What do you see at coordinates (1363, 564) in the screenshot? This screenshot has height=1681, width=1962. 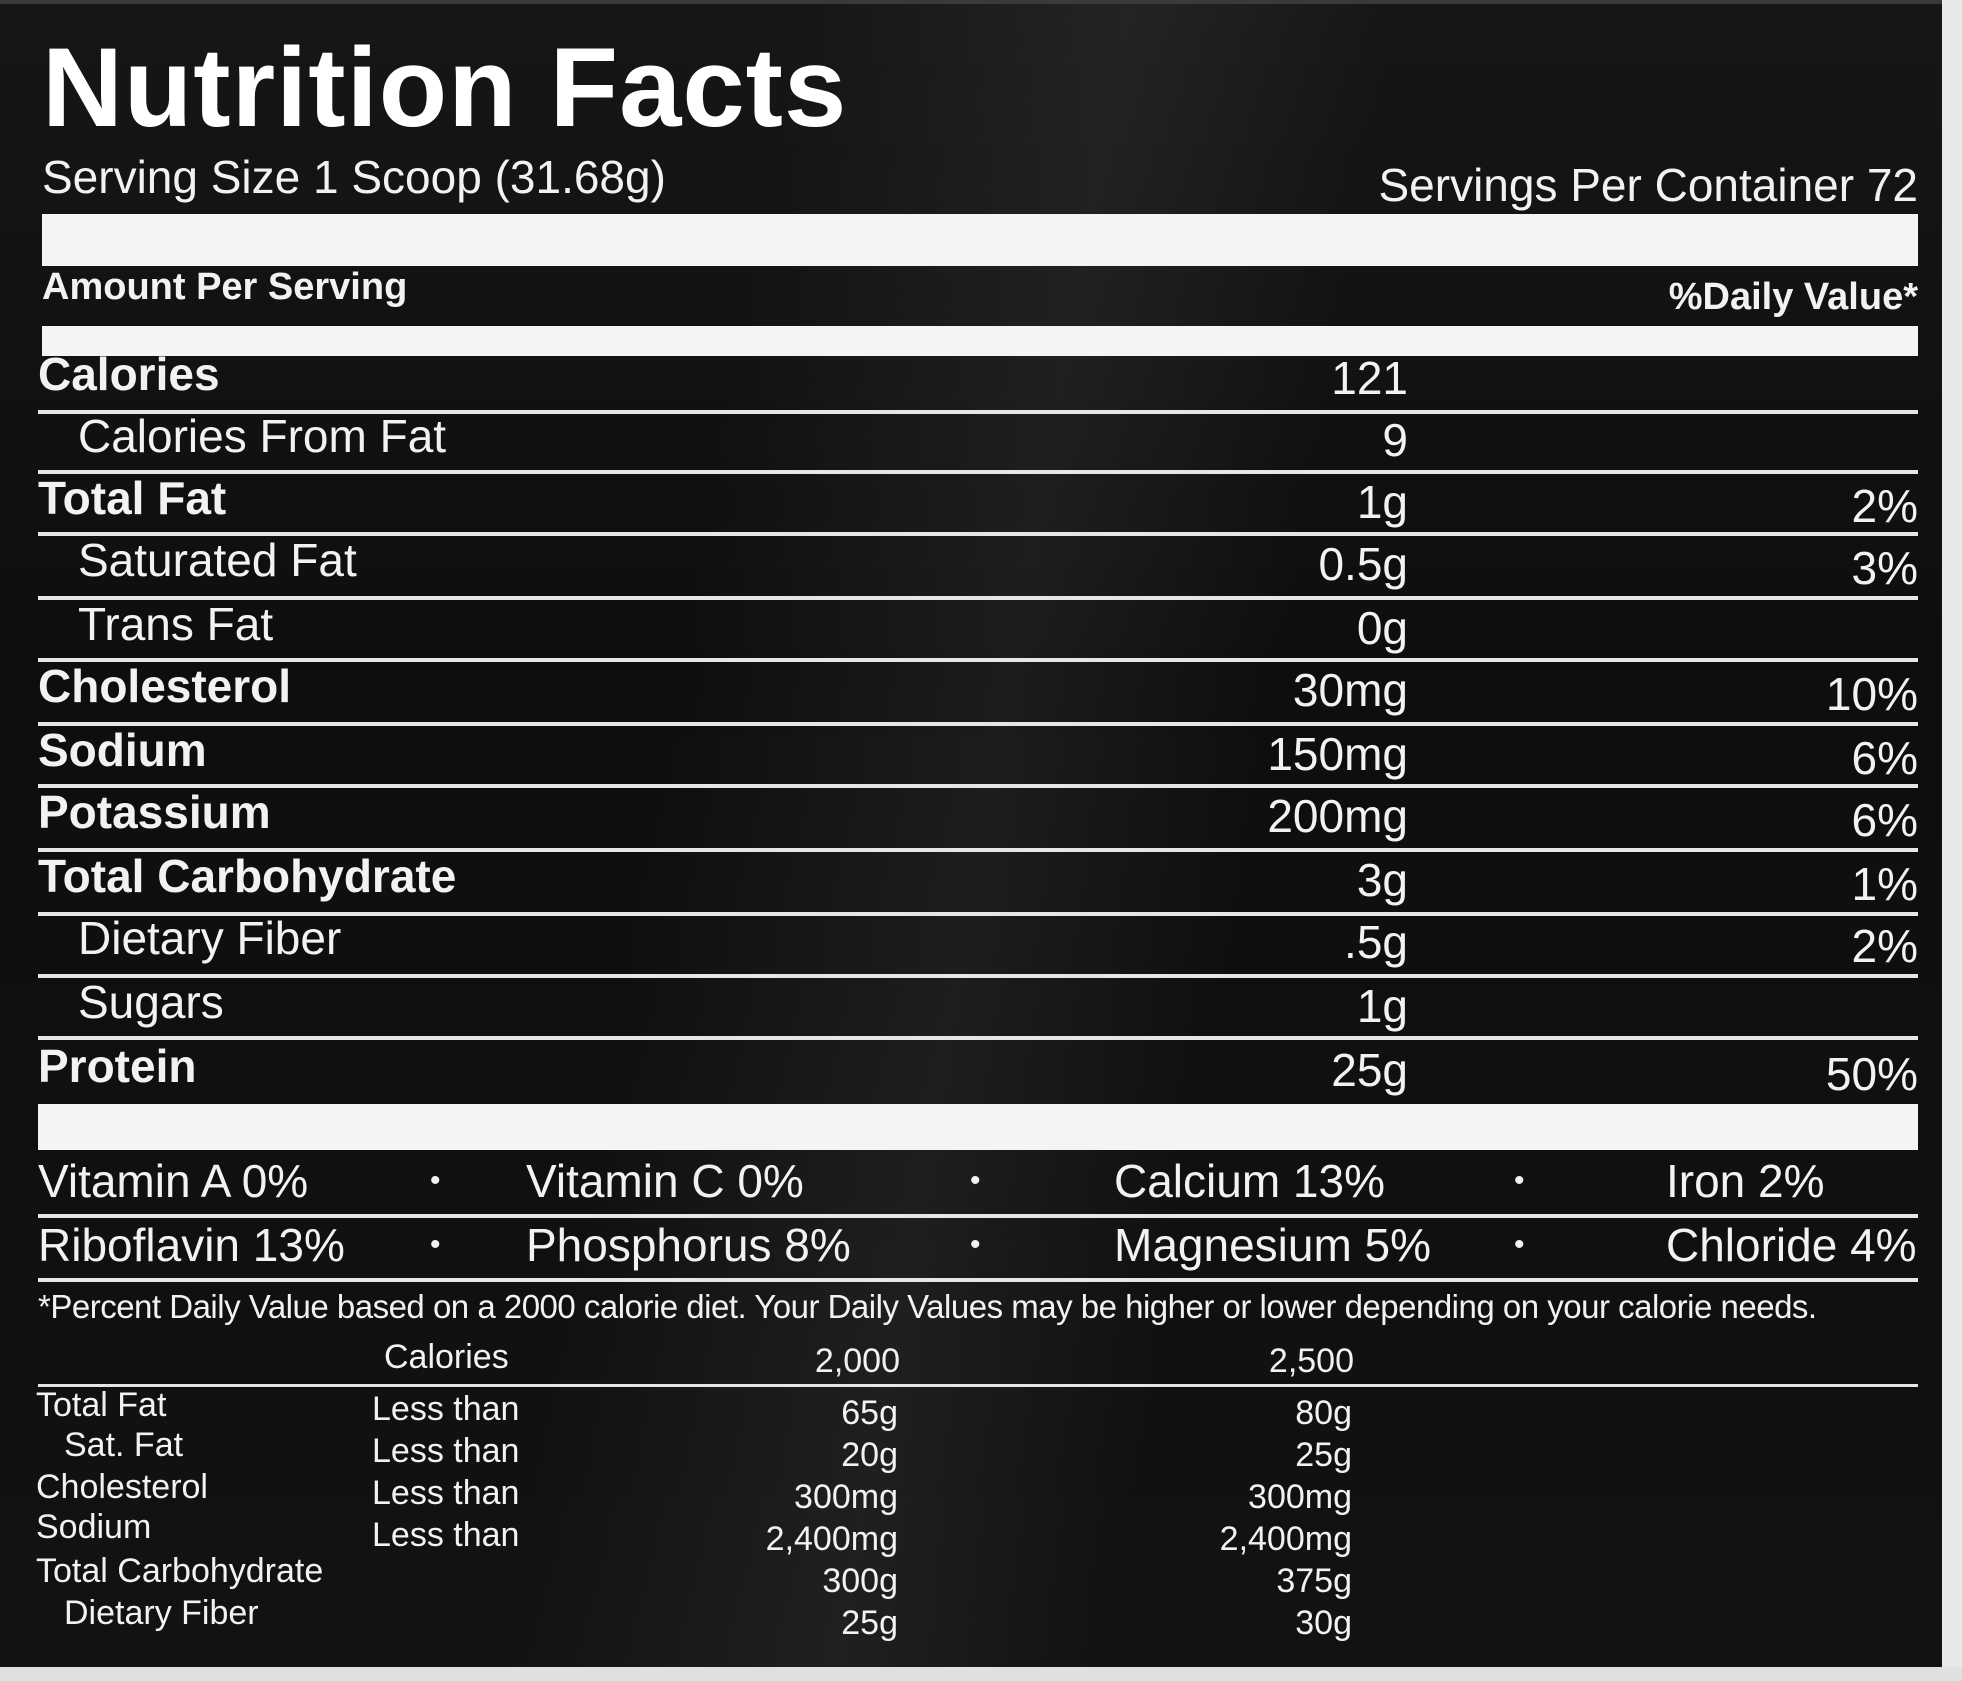 I see `nutrient-amount: 0.5g` at bounding box center [1363, 564].